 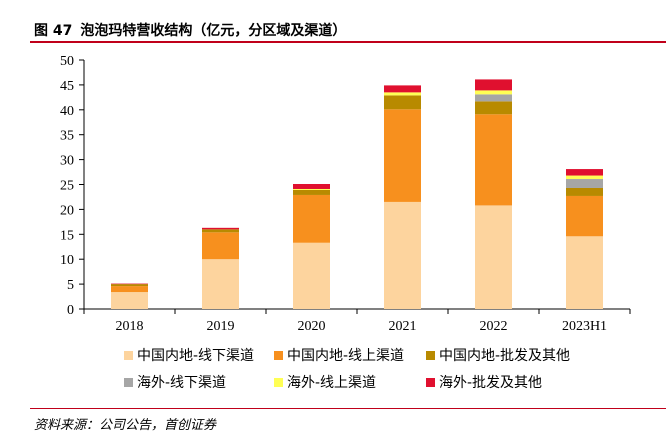 What do you see at coordinates (67, 260) in the screenshot?
I see `y-tick-label: 10` at bounding box center [67, 260].